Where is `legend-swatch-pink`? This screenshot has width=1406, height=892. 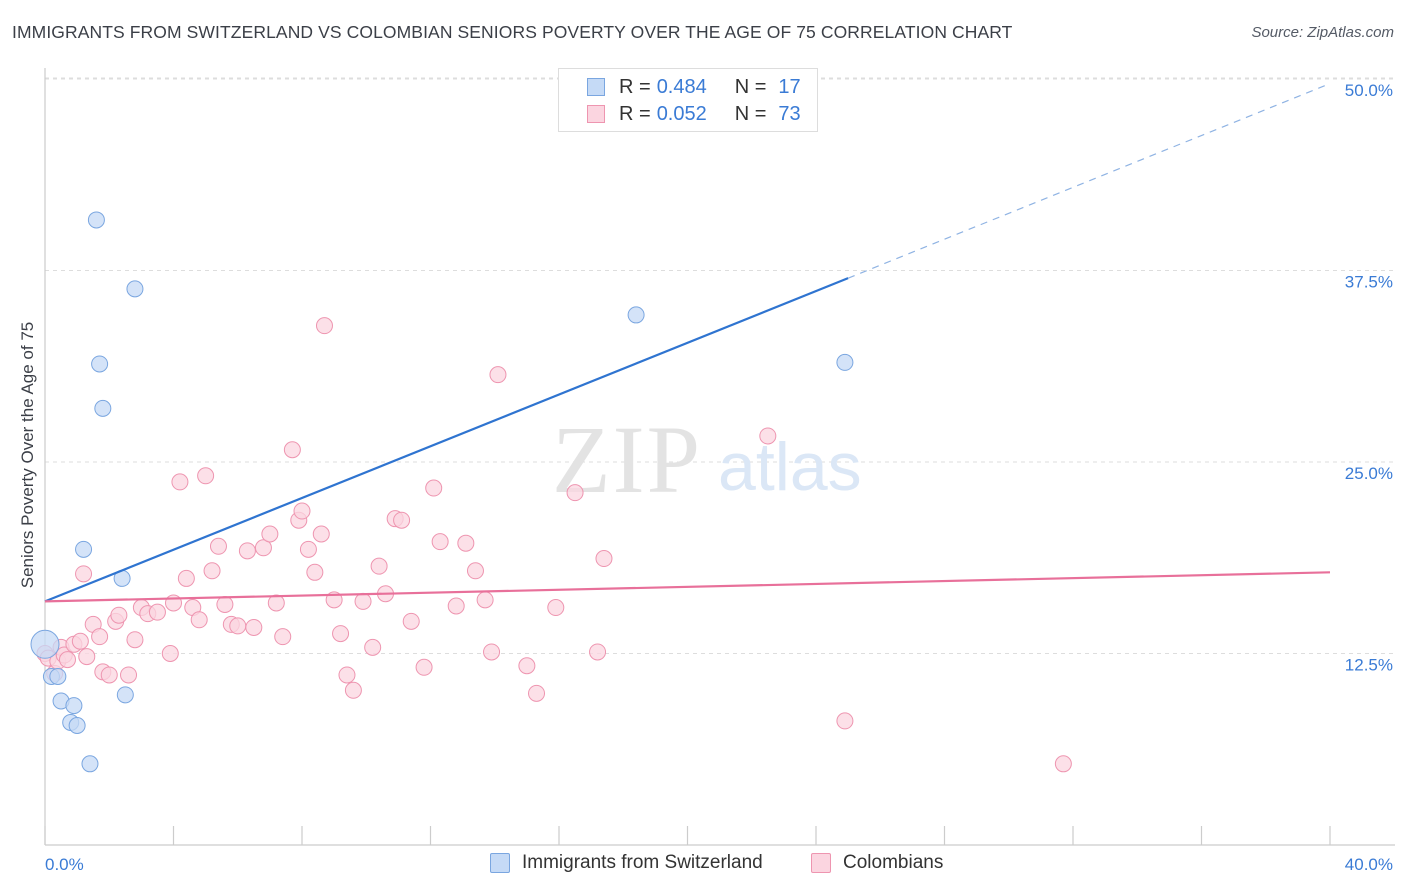
legend-swatch-pink is located at coordinates (596, 114).